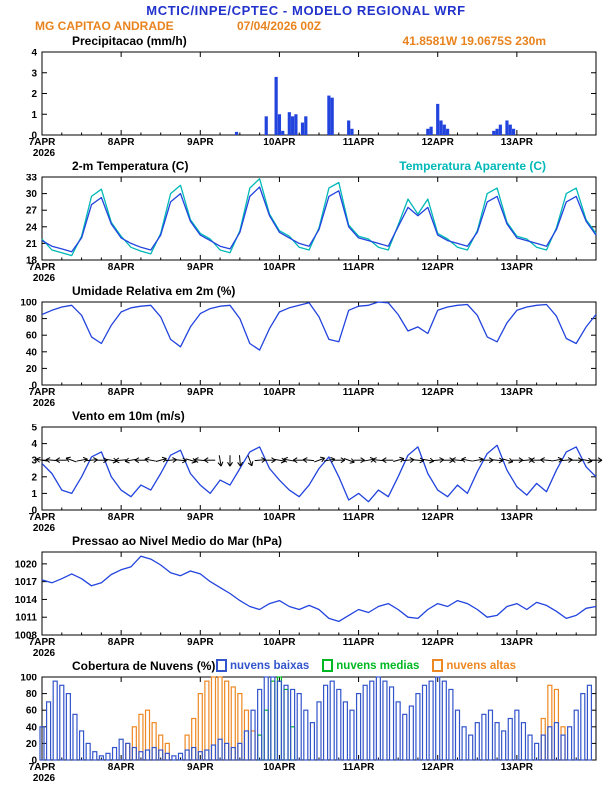  Describe the element at coordinates (34, 115) in the screenshot. I see `svg-text: 1` at that location.